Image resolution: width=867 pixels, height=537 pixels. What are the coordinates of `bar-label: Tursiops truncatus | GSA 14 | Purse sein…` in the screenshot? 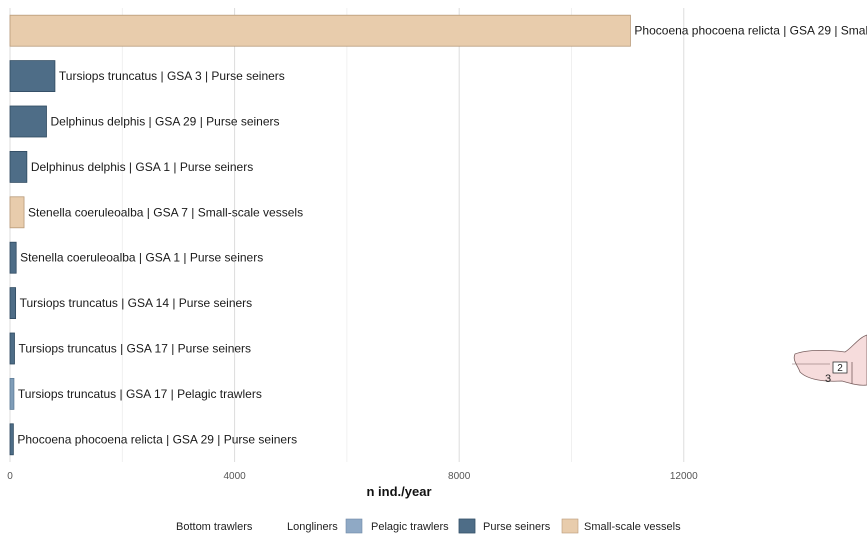 It's located at (136, 303).